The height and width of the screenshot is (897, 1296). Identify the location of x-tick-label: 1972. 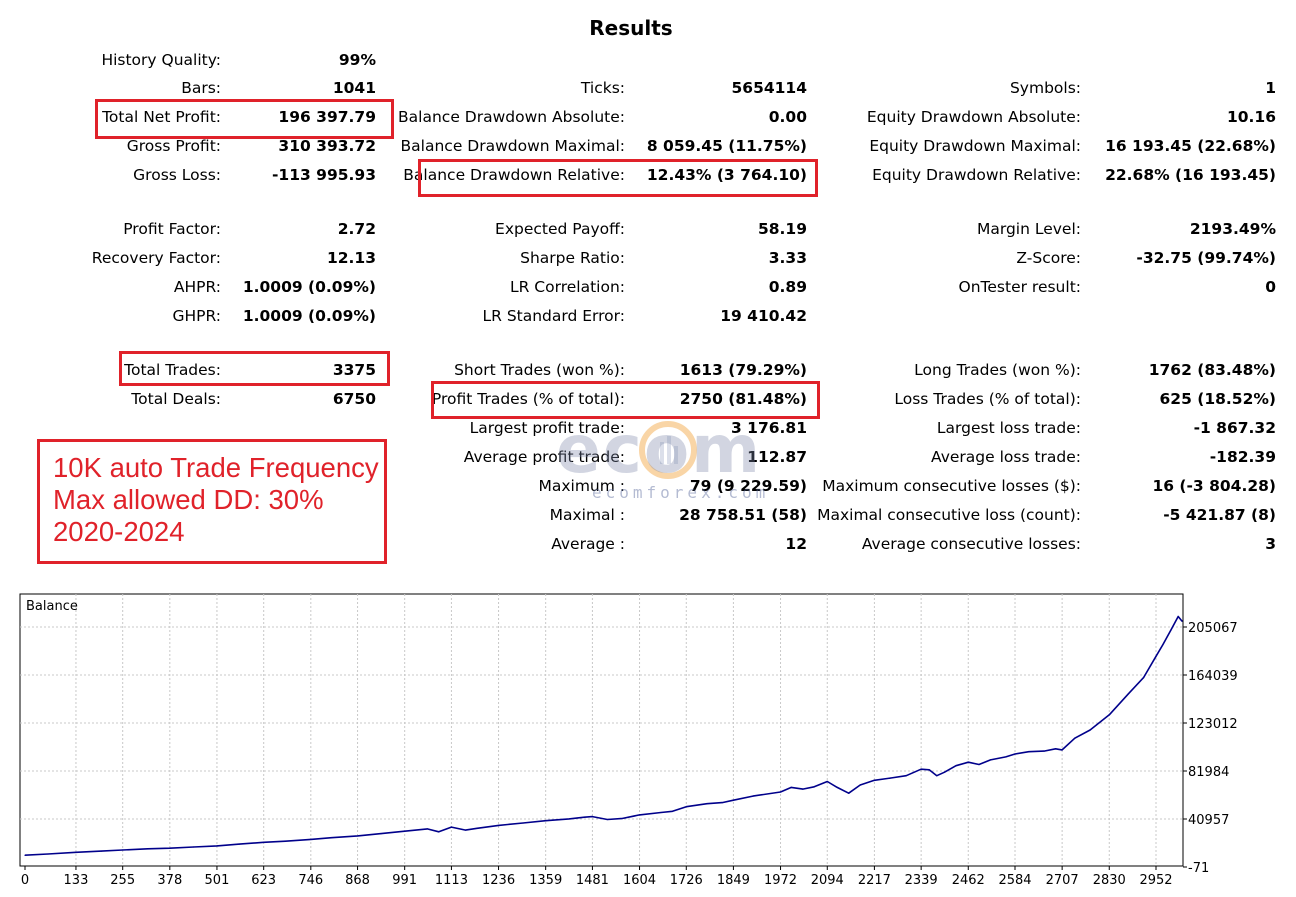
(780, 880).